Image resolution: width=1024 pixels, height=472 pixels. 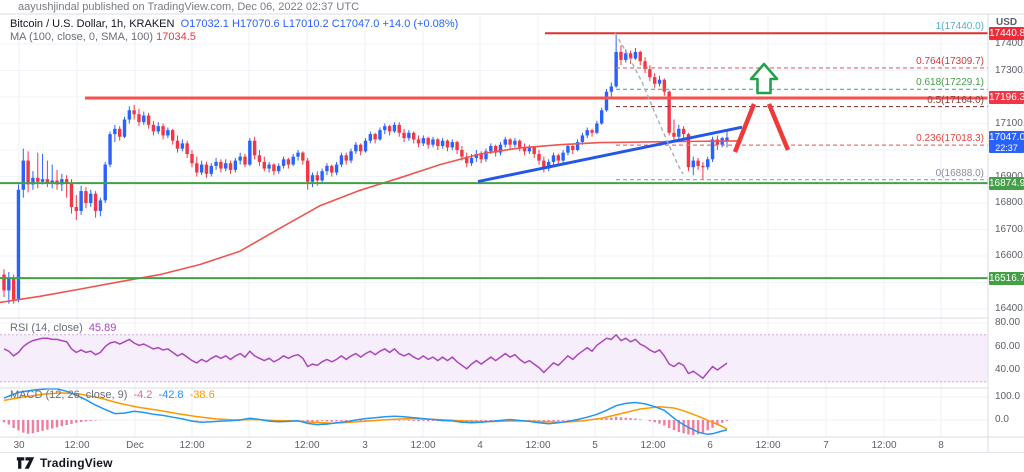 I want to click on ohlc-close: C17047.0, so click(x=355, y=24).